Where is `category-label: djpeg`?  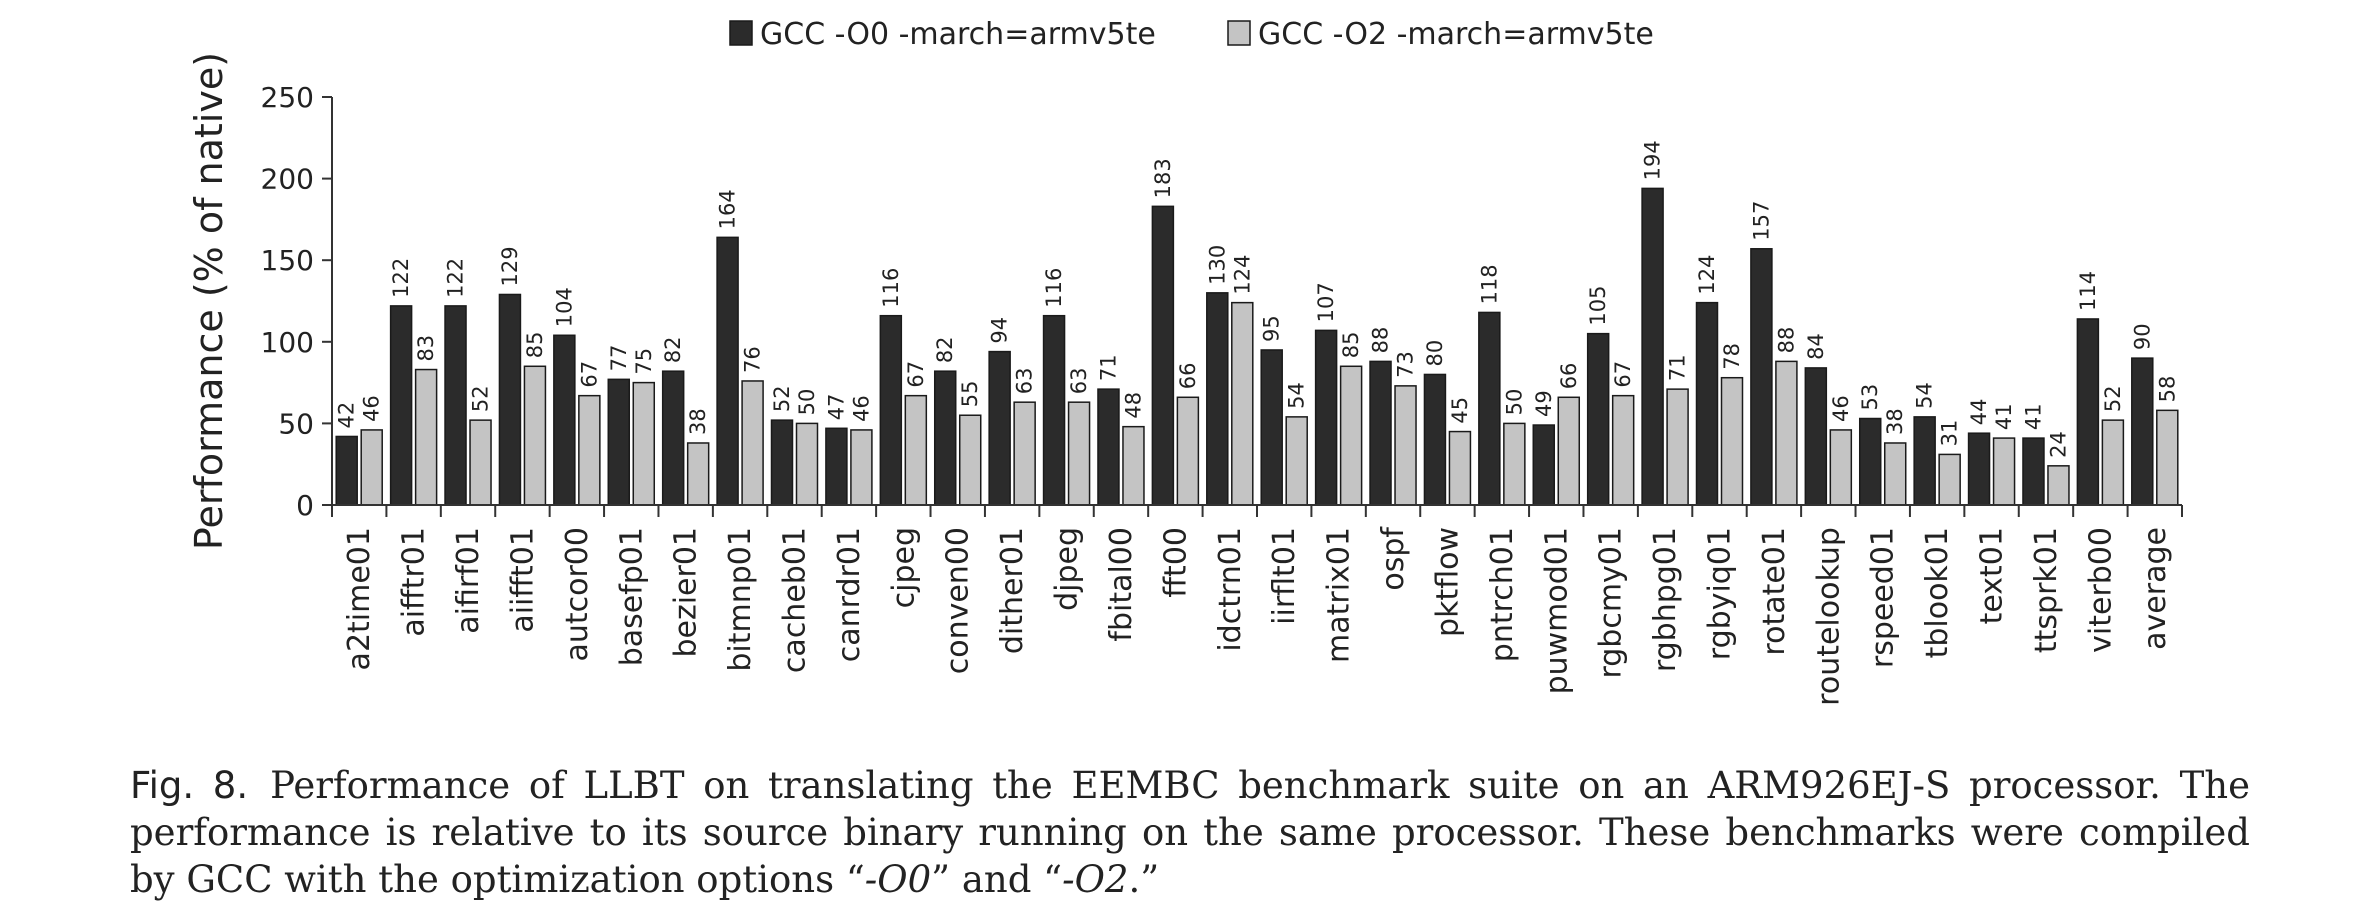 category-label: djpeg is located at coordinates (1067, 569).